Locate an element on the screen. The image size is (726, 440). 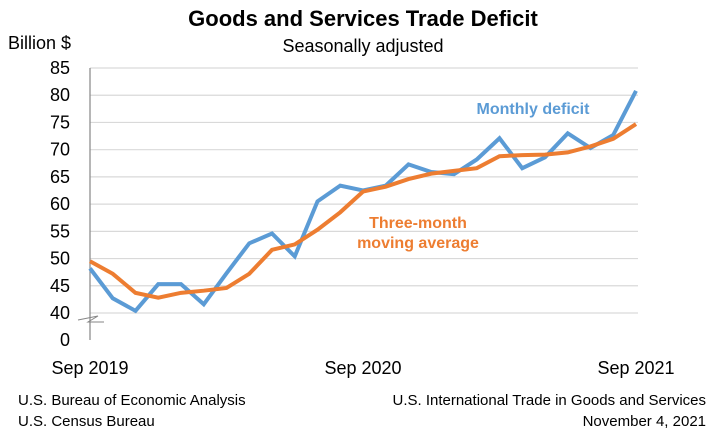
y-tick-label: 75 is located at coordinates (60, 122).